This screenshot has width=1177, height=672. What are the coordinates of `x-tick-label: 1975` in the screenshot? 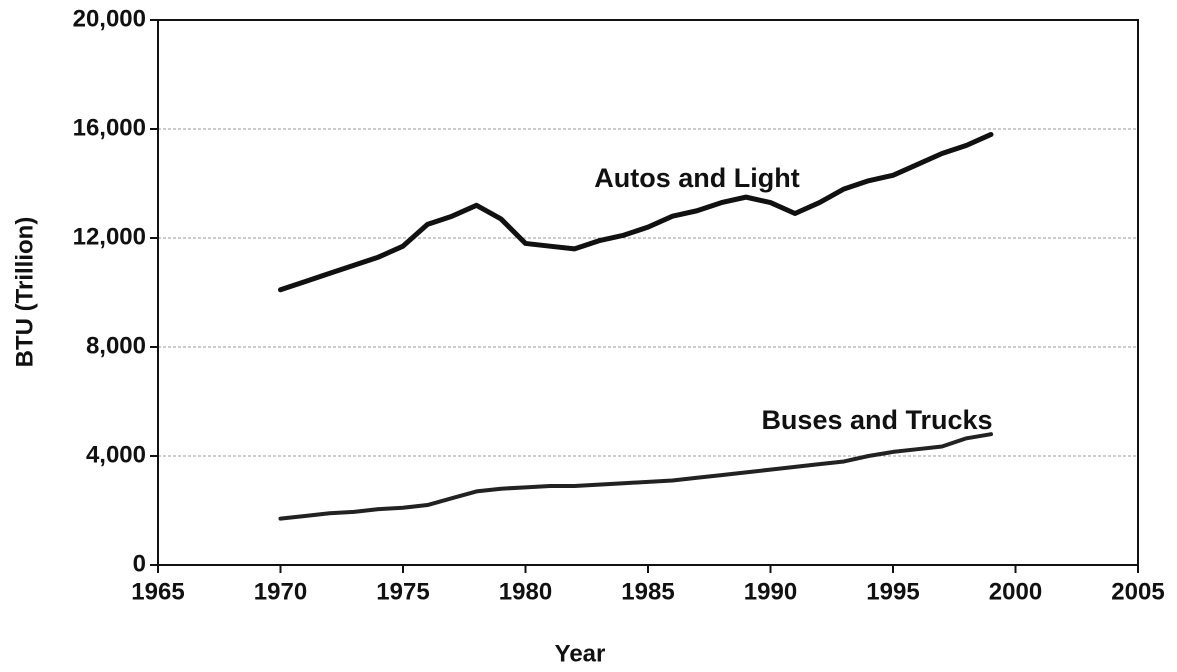 It's located at (402, 591).